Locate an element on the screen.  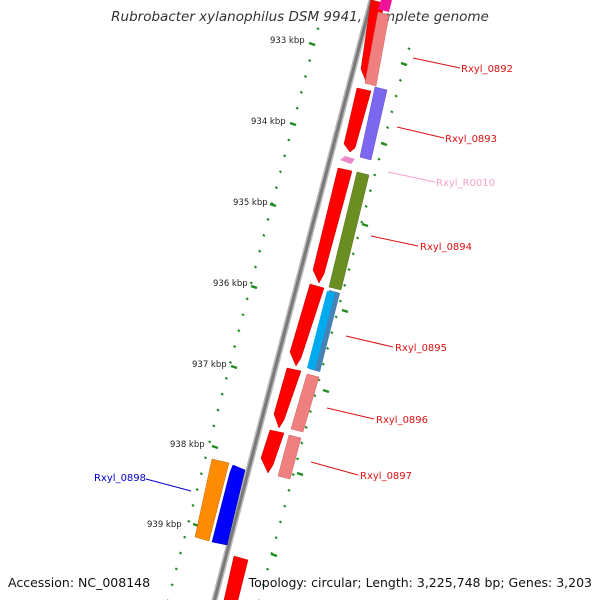
gene-label: Rxyl_0895 is located at coordinates (421, 348).